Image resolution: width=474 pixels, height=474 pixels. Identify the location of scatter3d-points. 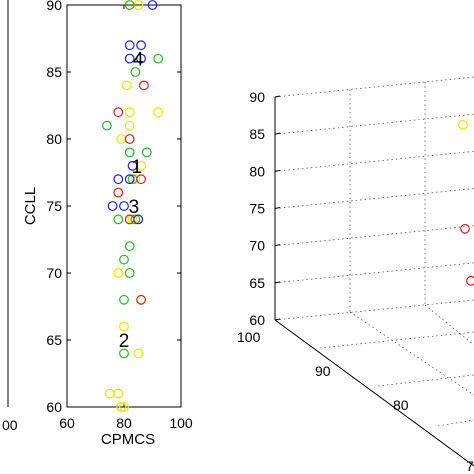
(466, 202).